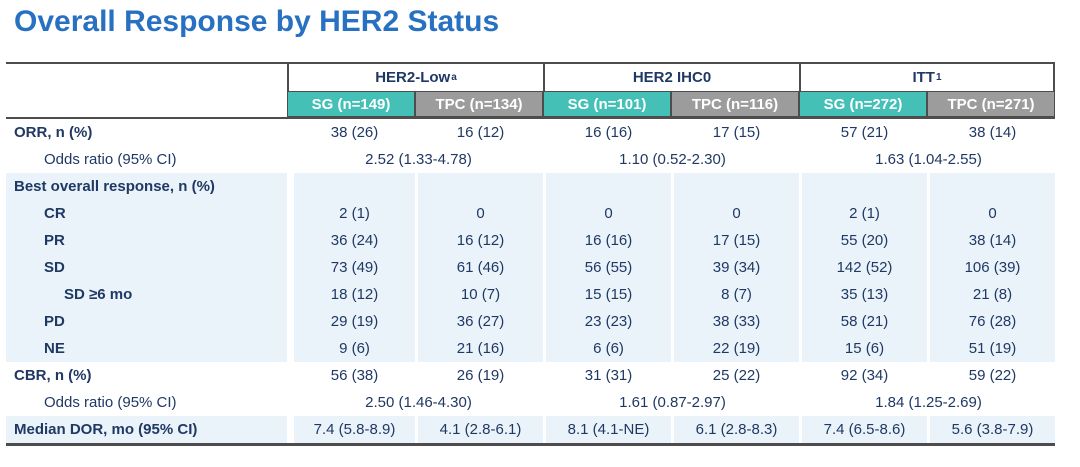  What do you see at coordinates (53, 132) in the screenshot?
I see `row-label: ORR, n (%)` at bounding box center [53, 132].